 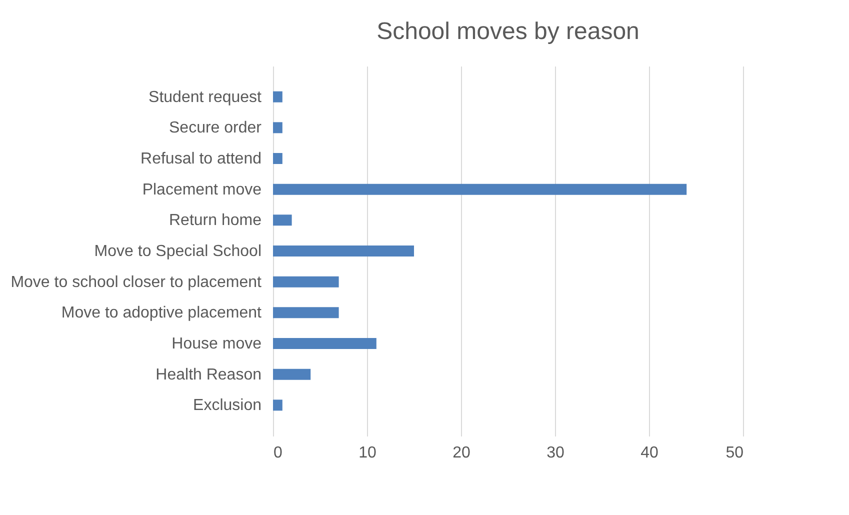 What do you see at coordinates (205, 97) in the screenshot?
I see `y-tick-label: Student request` at bounding box center [205, 97].